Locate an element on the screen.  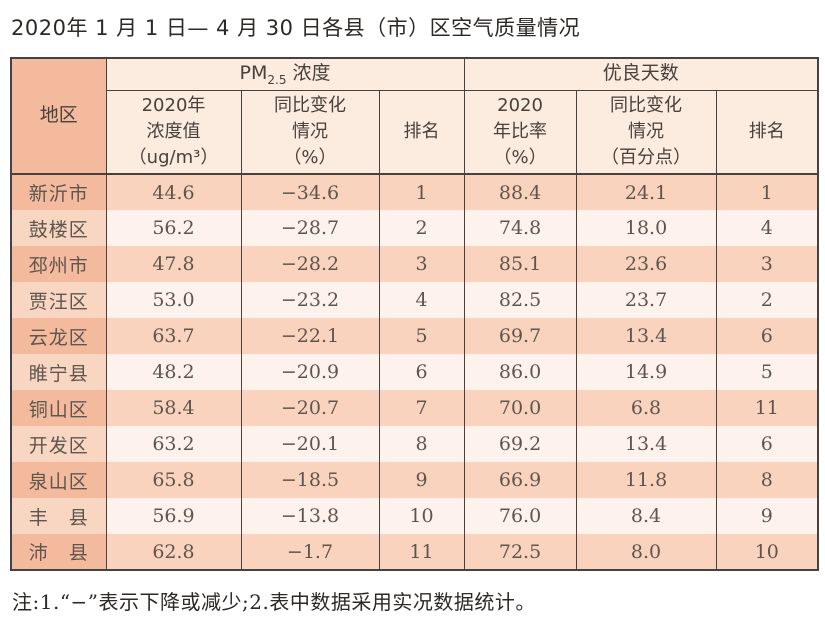
good-rank-cell: 9 is located at coordinates (767, 516).